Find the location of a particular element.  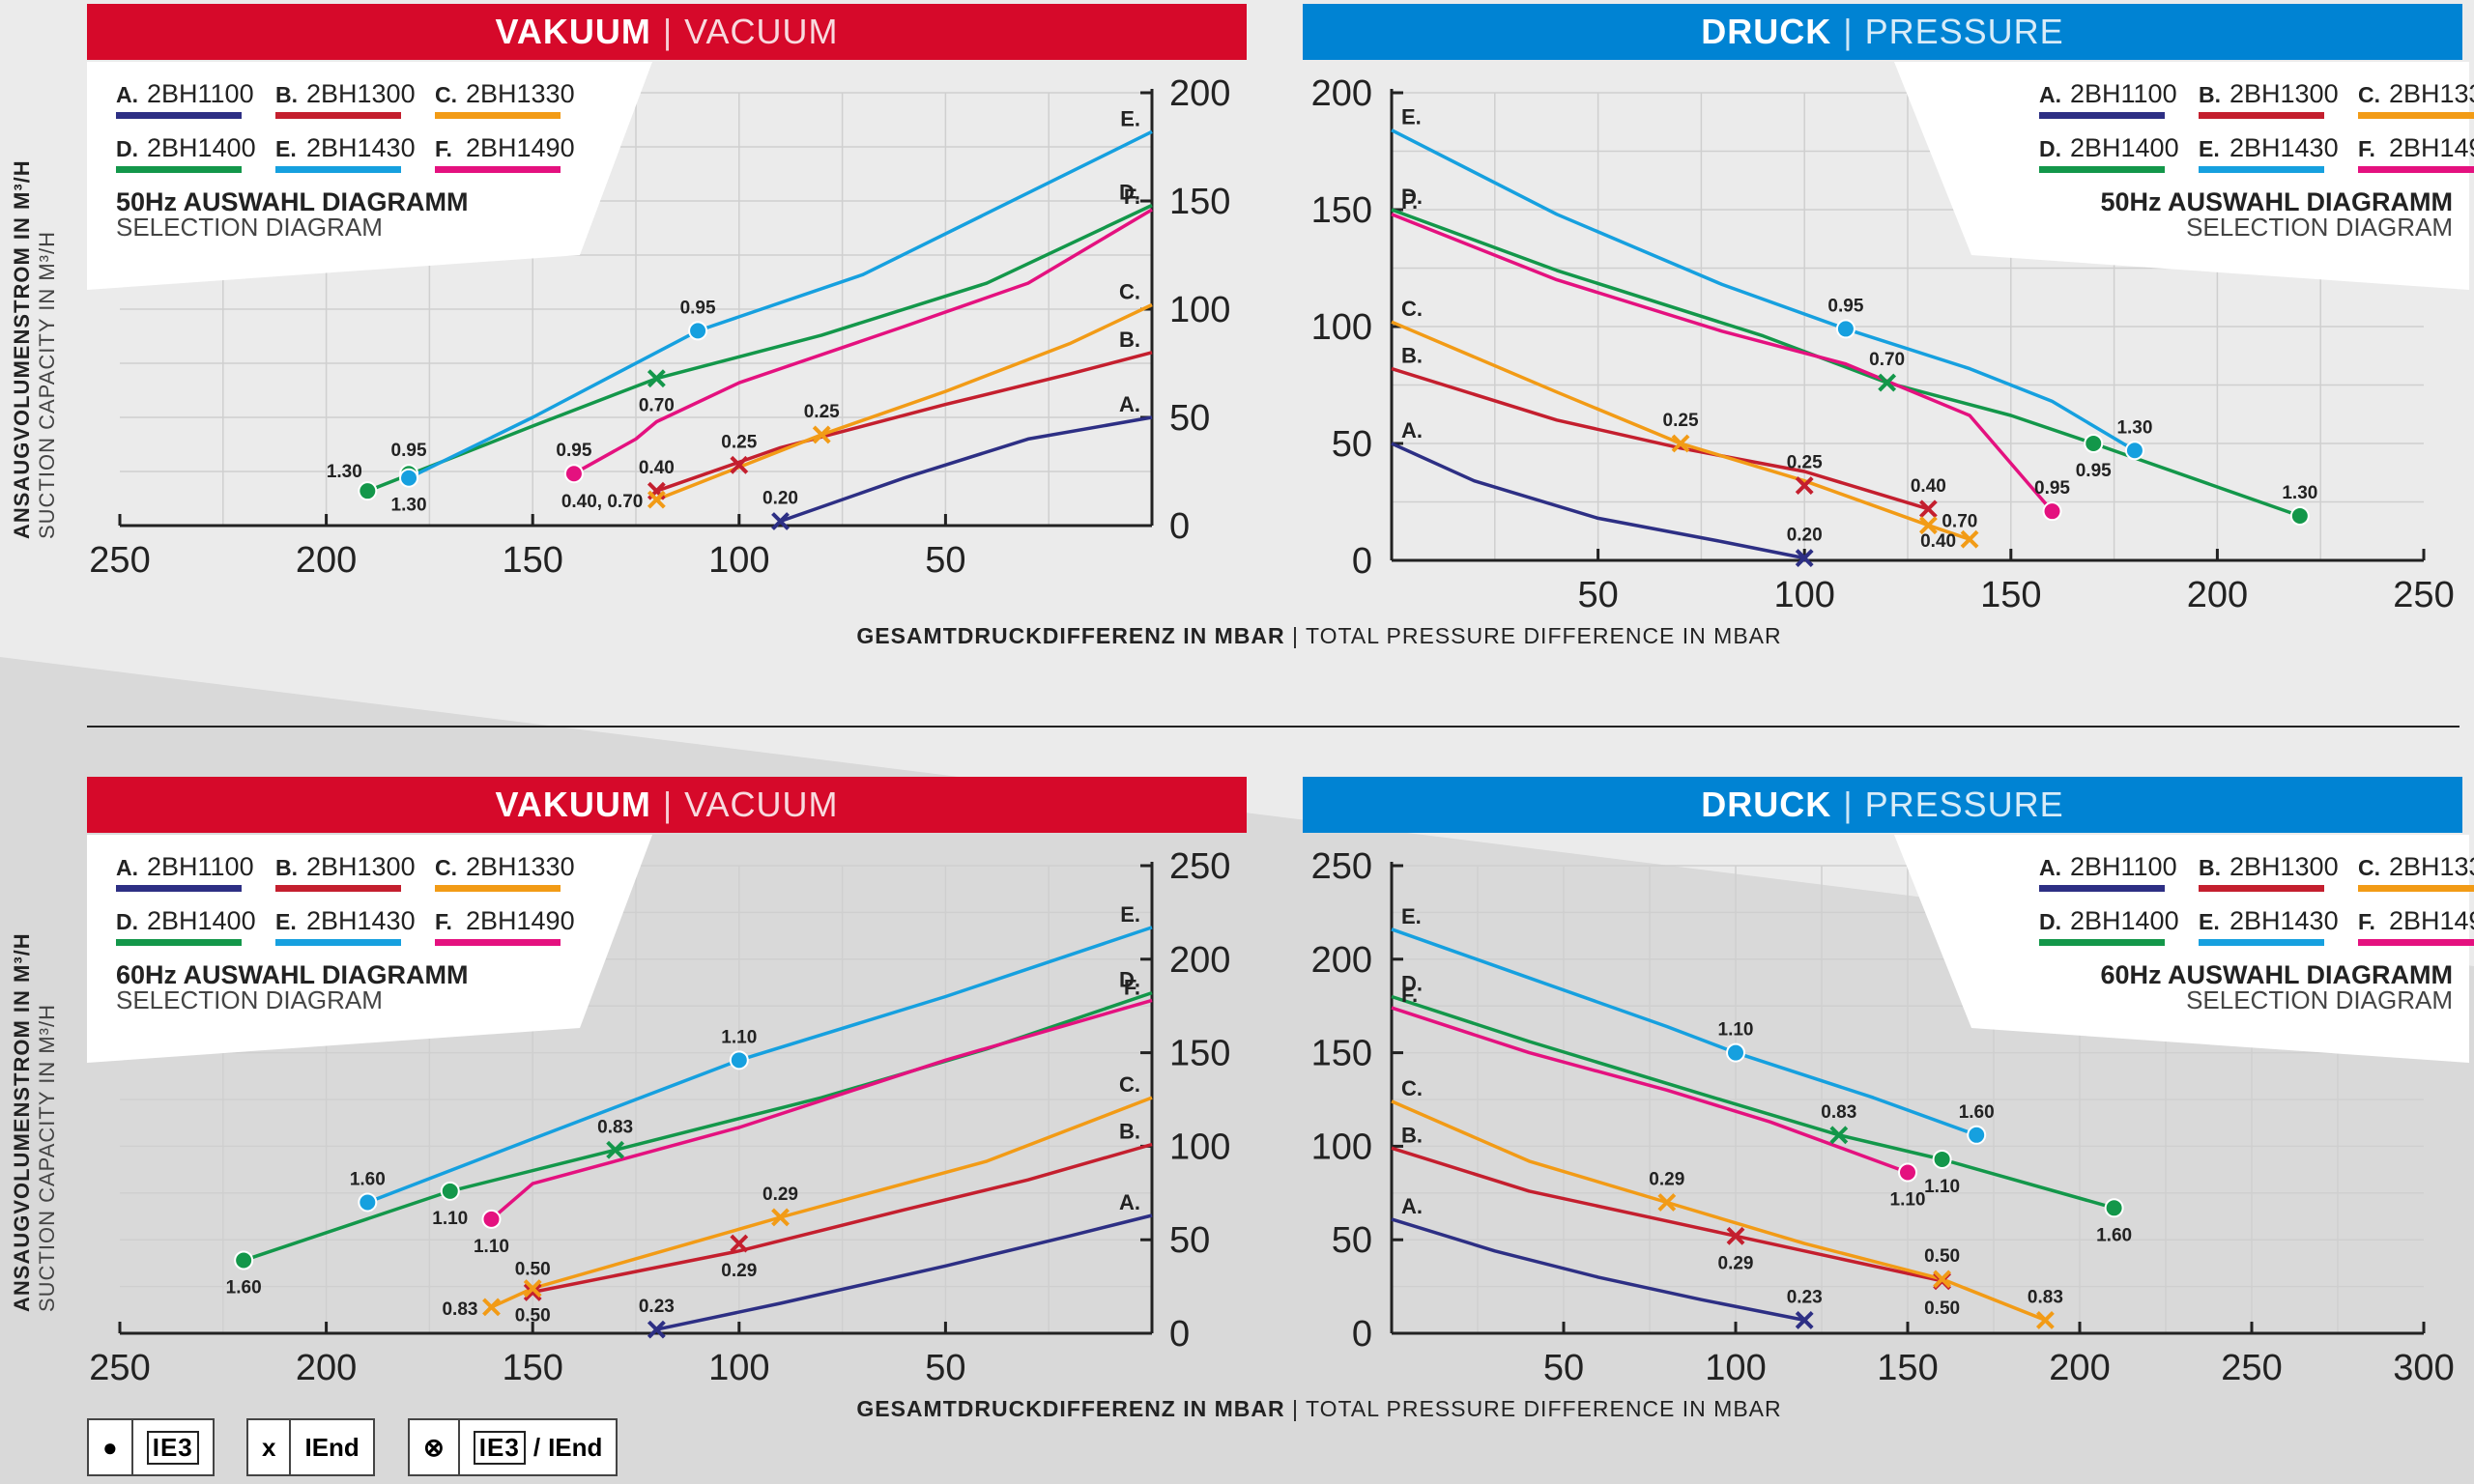

series-line-F is located at coordinates (822, 1110).